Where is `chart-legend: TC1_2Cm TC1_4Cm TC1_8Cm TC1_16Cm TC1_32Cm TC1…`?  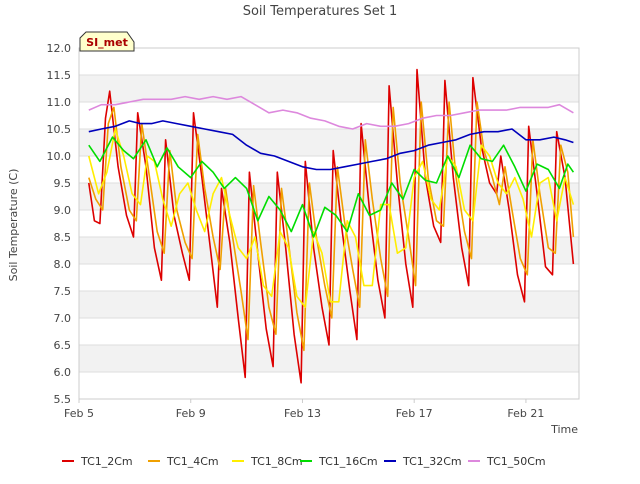 chart-legend: TC1_2Cm TC1_4Cm TC1_8Cm TC1_16Cm TC1_32Cm TC1… is located at coordinates (304, 461).